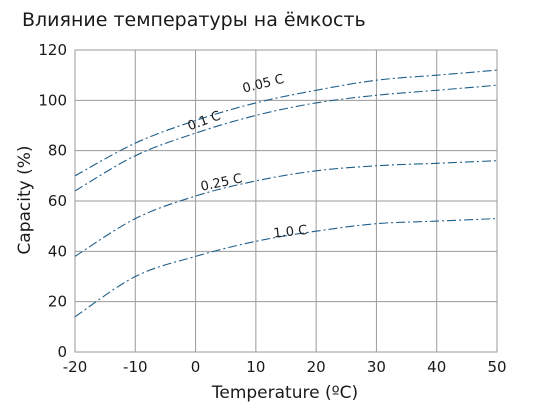 Image resolution: width=538 pixels, height=411 pixels. I want to click on y-tick-label: 20, so click(57, 302).